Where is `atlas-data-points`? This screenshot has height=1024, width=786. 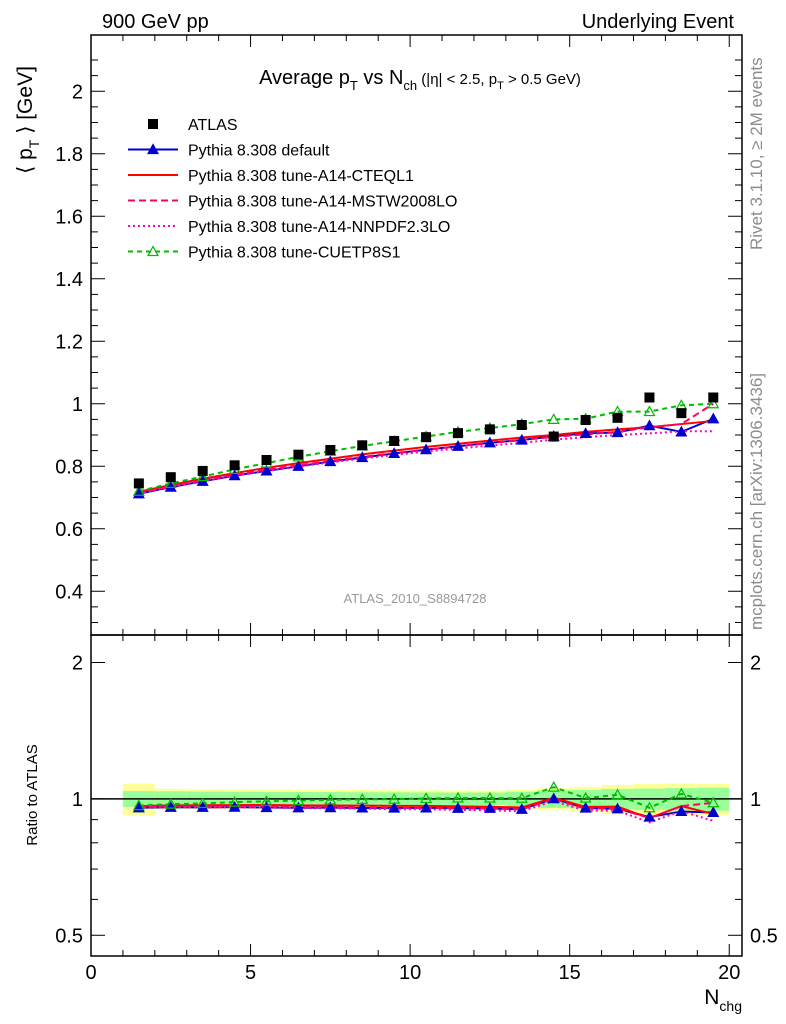
atlas-data-points is located at coordinates (426, 440).